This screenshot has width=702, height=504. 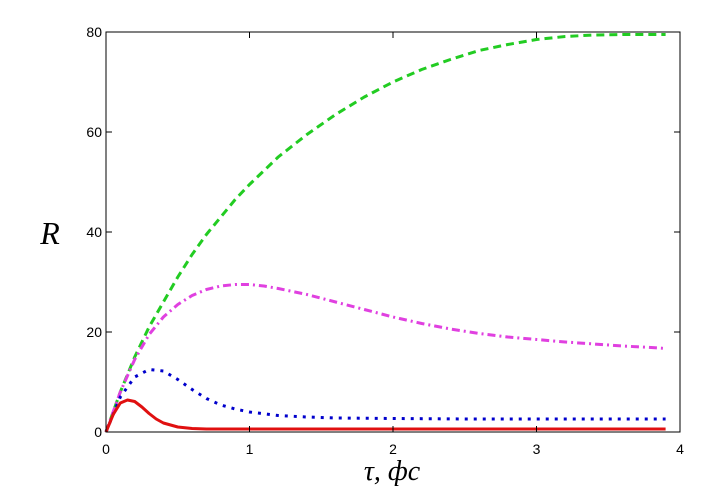 What do you see at coordinates (49, 233) in the screenshot?
I see `y-axis-label: R` at bounding box center [49, 233].